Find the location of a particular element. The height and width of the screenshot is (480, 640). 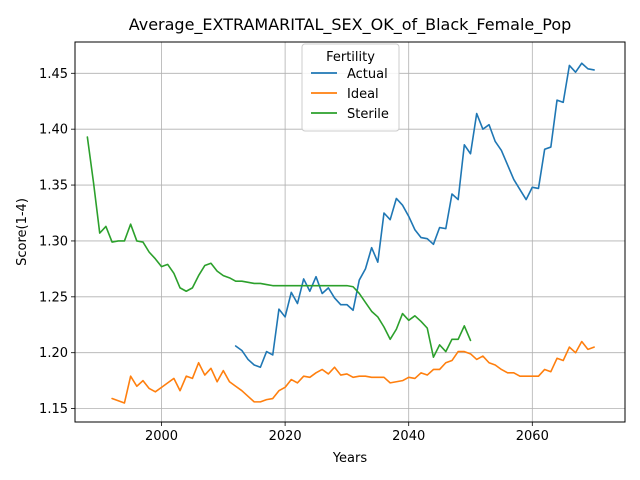

x-tick-label: 2060 is located at coordinates (532, 436).